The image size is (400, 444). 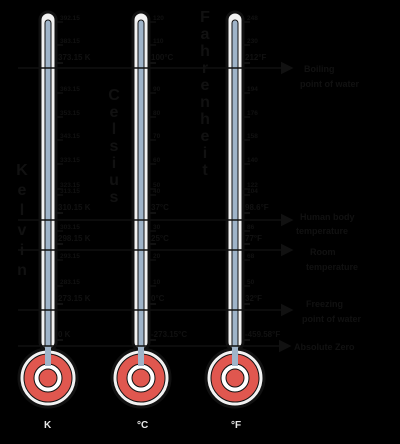 I want to click on celsius-tick-label: 0°C, so click(x=158, y=298).